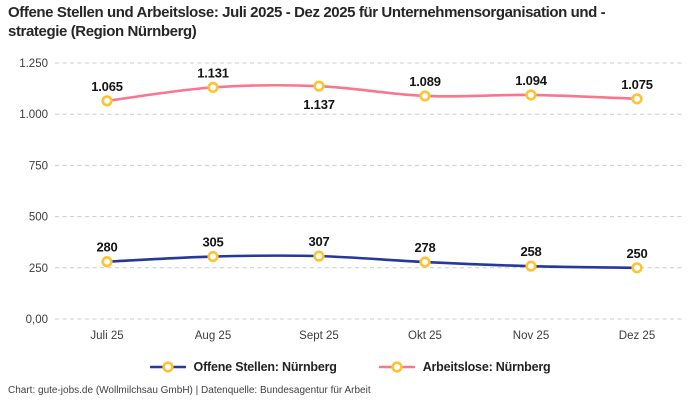  What do you see at coordinates (212, 242) in the screenshot?
I see `data-point-label: 305` at bounding box center [212, 242].